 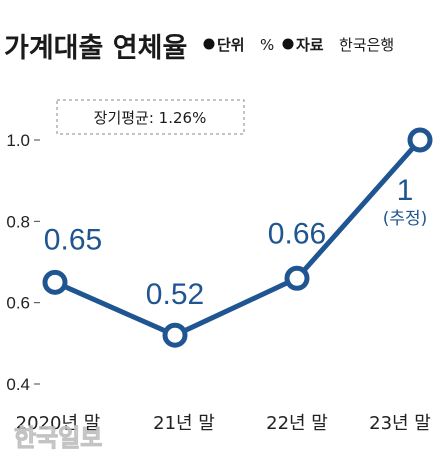 I want to click on y-tick-label: 0.4, so click(x=18, y=384).